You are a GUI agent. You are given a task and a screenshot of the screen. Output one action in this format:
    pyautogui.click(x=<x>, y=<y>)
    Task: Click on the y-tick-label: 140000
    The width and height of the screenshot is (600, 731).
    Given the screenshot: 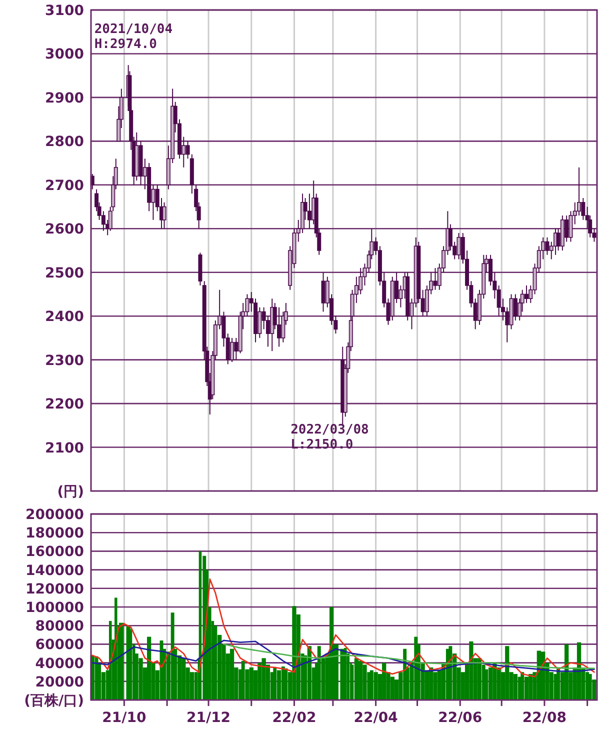 What is the action you would take?
    pyautogui.click(x=55, y=570)
    